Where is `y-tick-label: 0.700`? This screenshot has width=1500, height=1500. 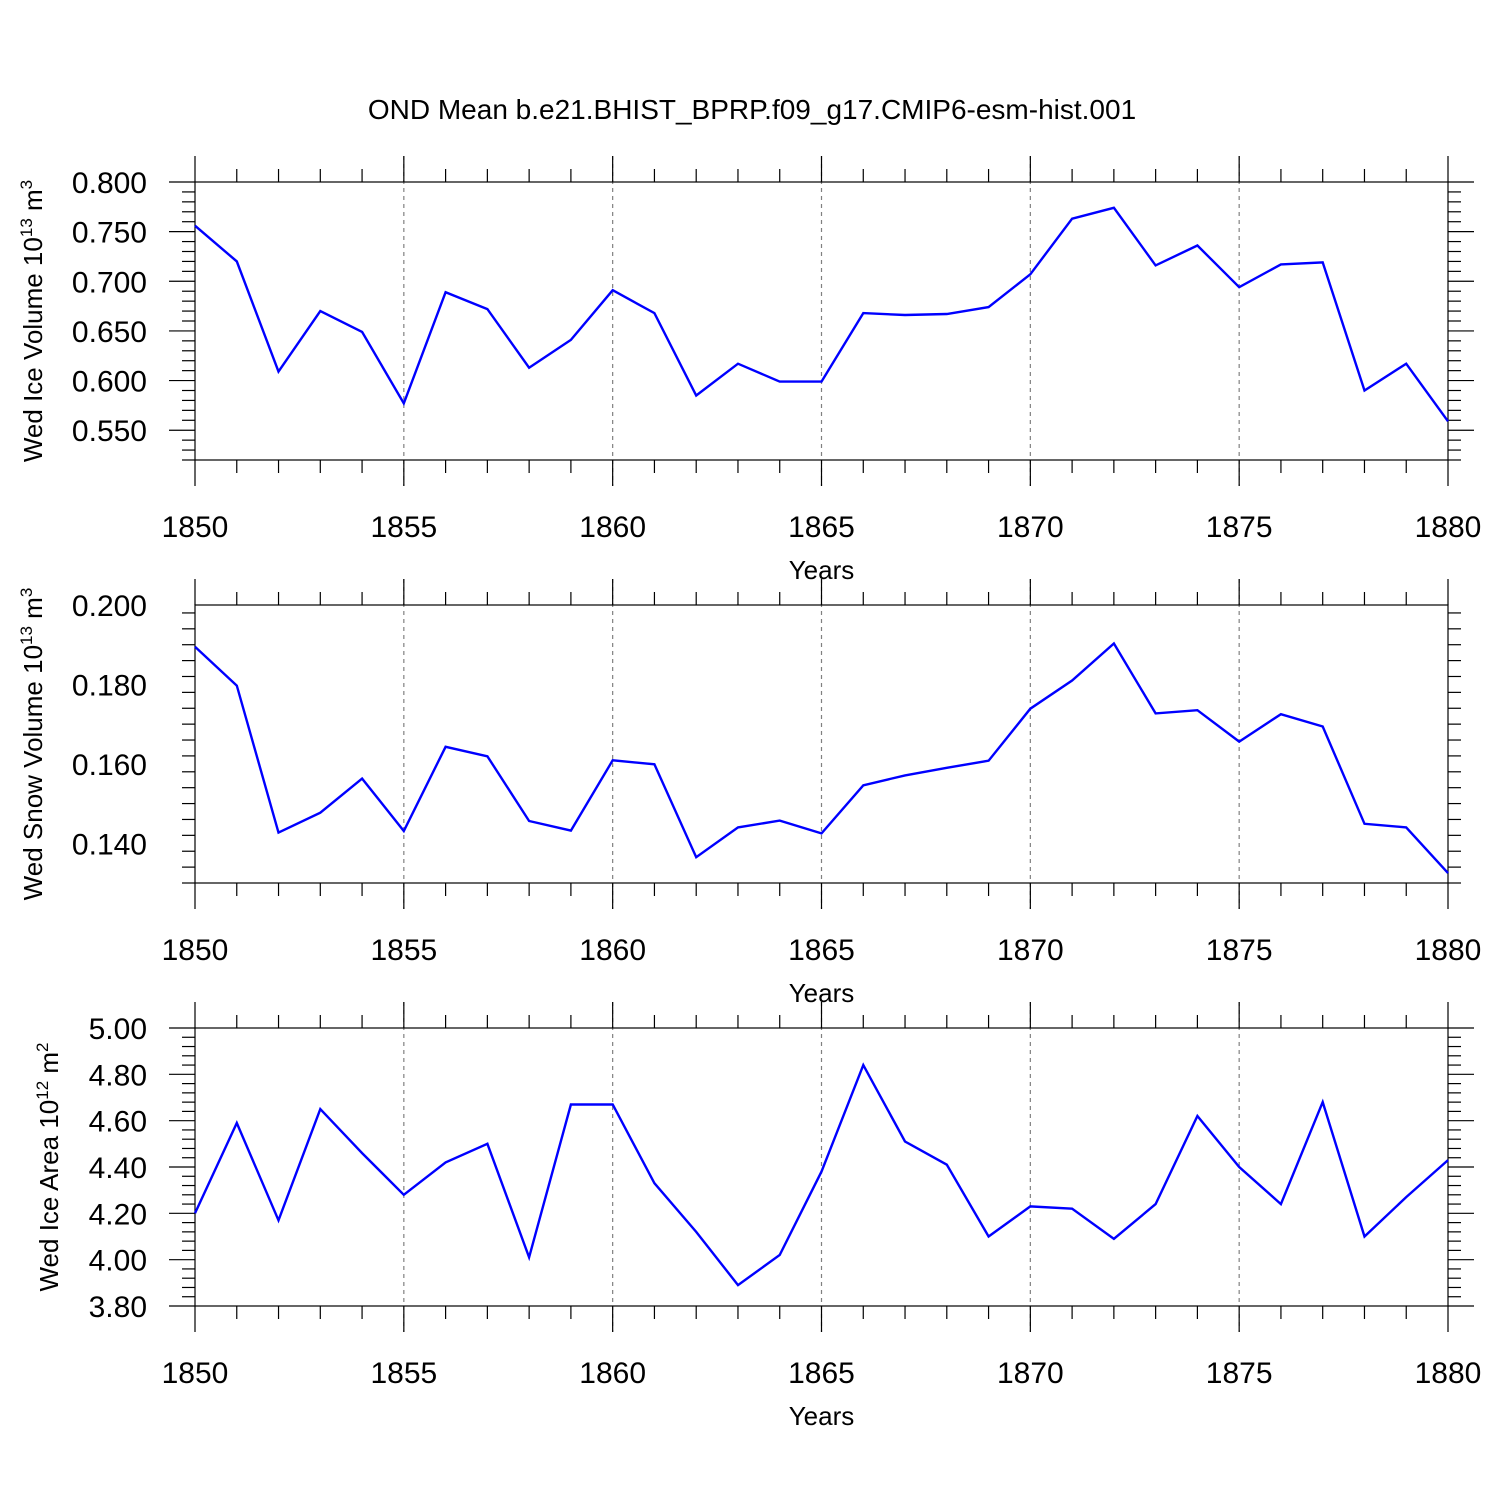 y-tick-label: 0.700 is located at coordinates (109, 282).